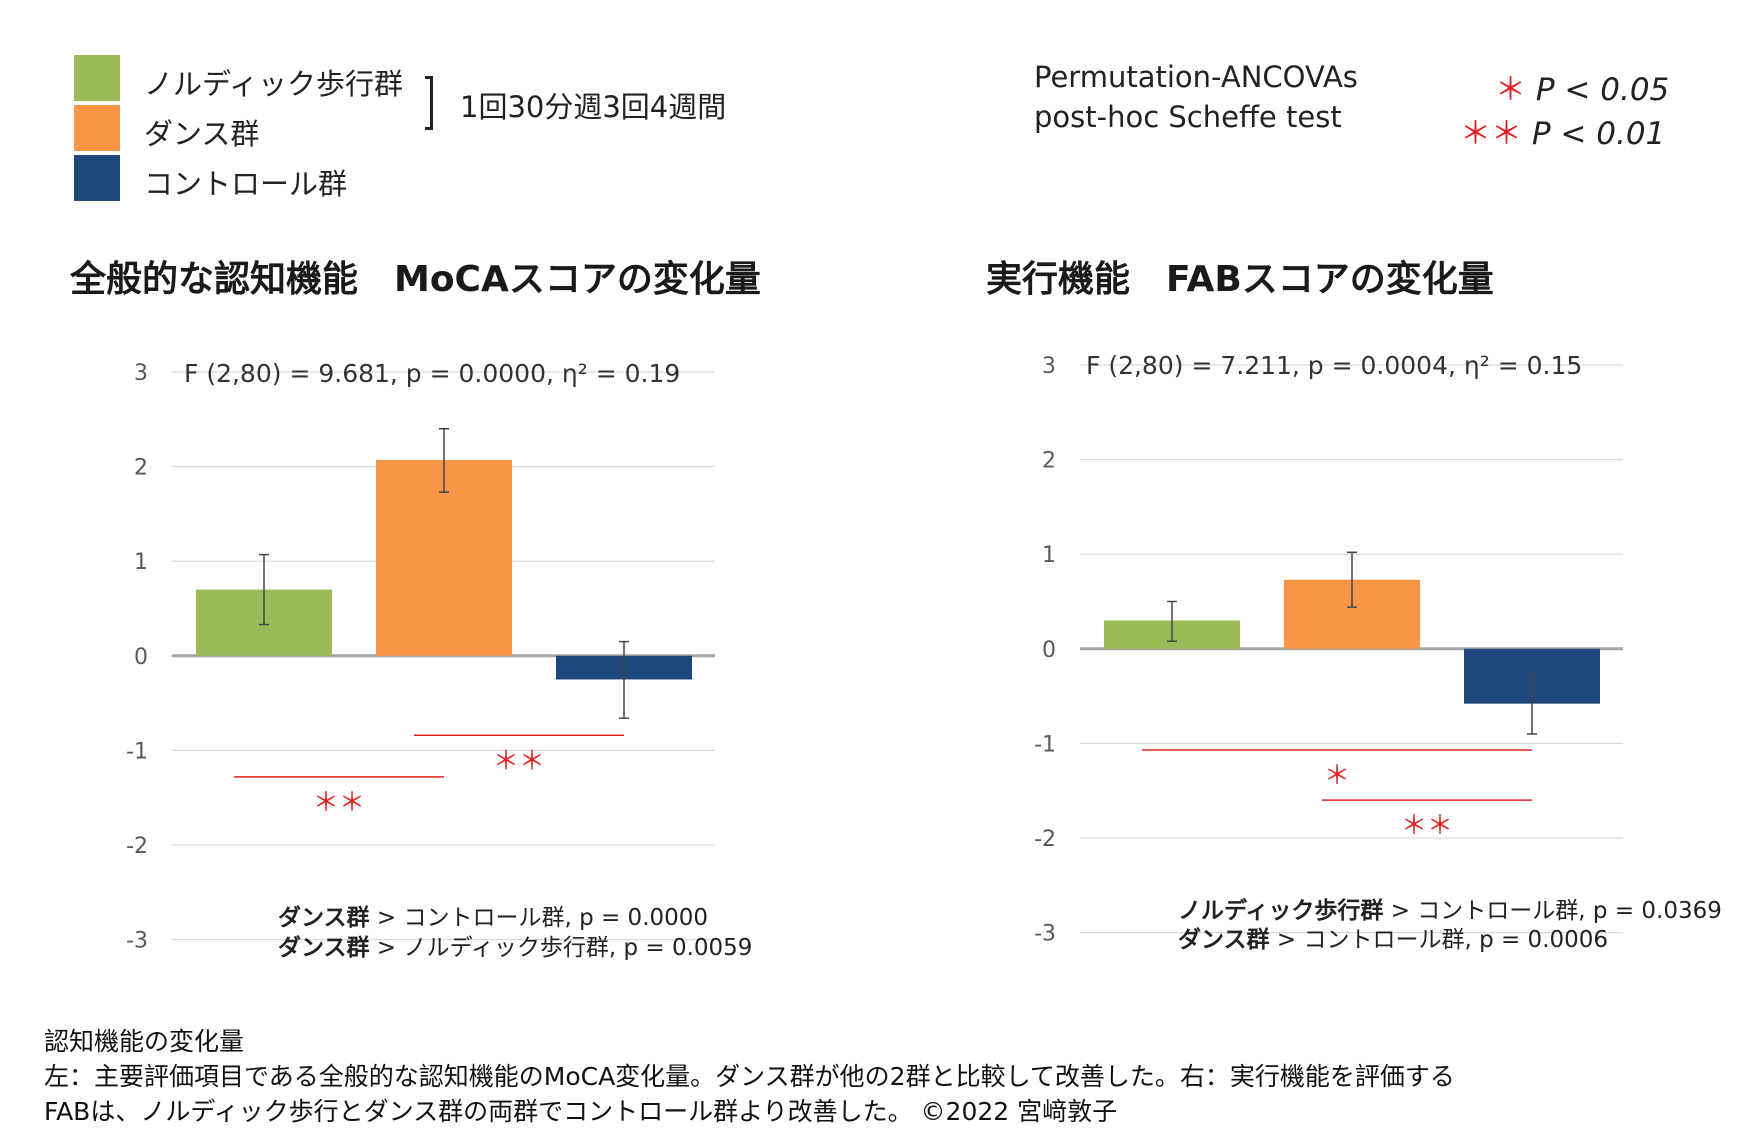 The image size is (1752, 1145). I want to click on fab-ytick-label: 0, so click(1049, 650).